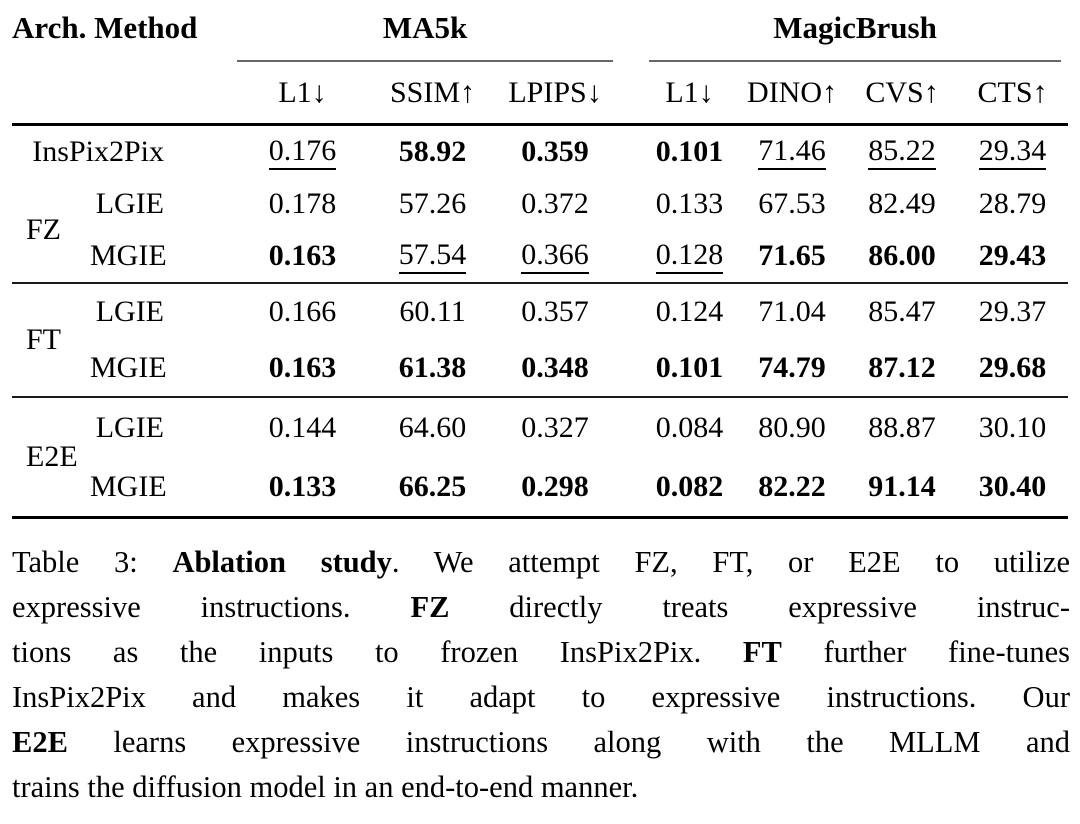 The height and width of the screenshot is (824, 1080). What do you see at coordinates (925, 652) in the screenshot?
I see `caption-text: further fine-tunes` at bounding box center [925, 652].